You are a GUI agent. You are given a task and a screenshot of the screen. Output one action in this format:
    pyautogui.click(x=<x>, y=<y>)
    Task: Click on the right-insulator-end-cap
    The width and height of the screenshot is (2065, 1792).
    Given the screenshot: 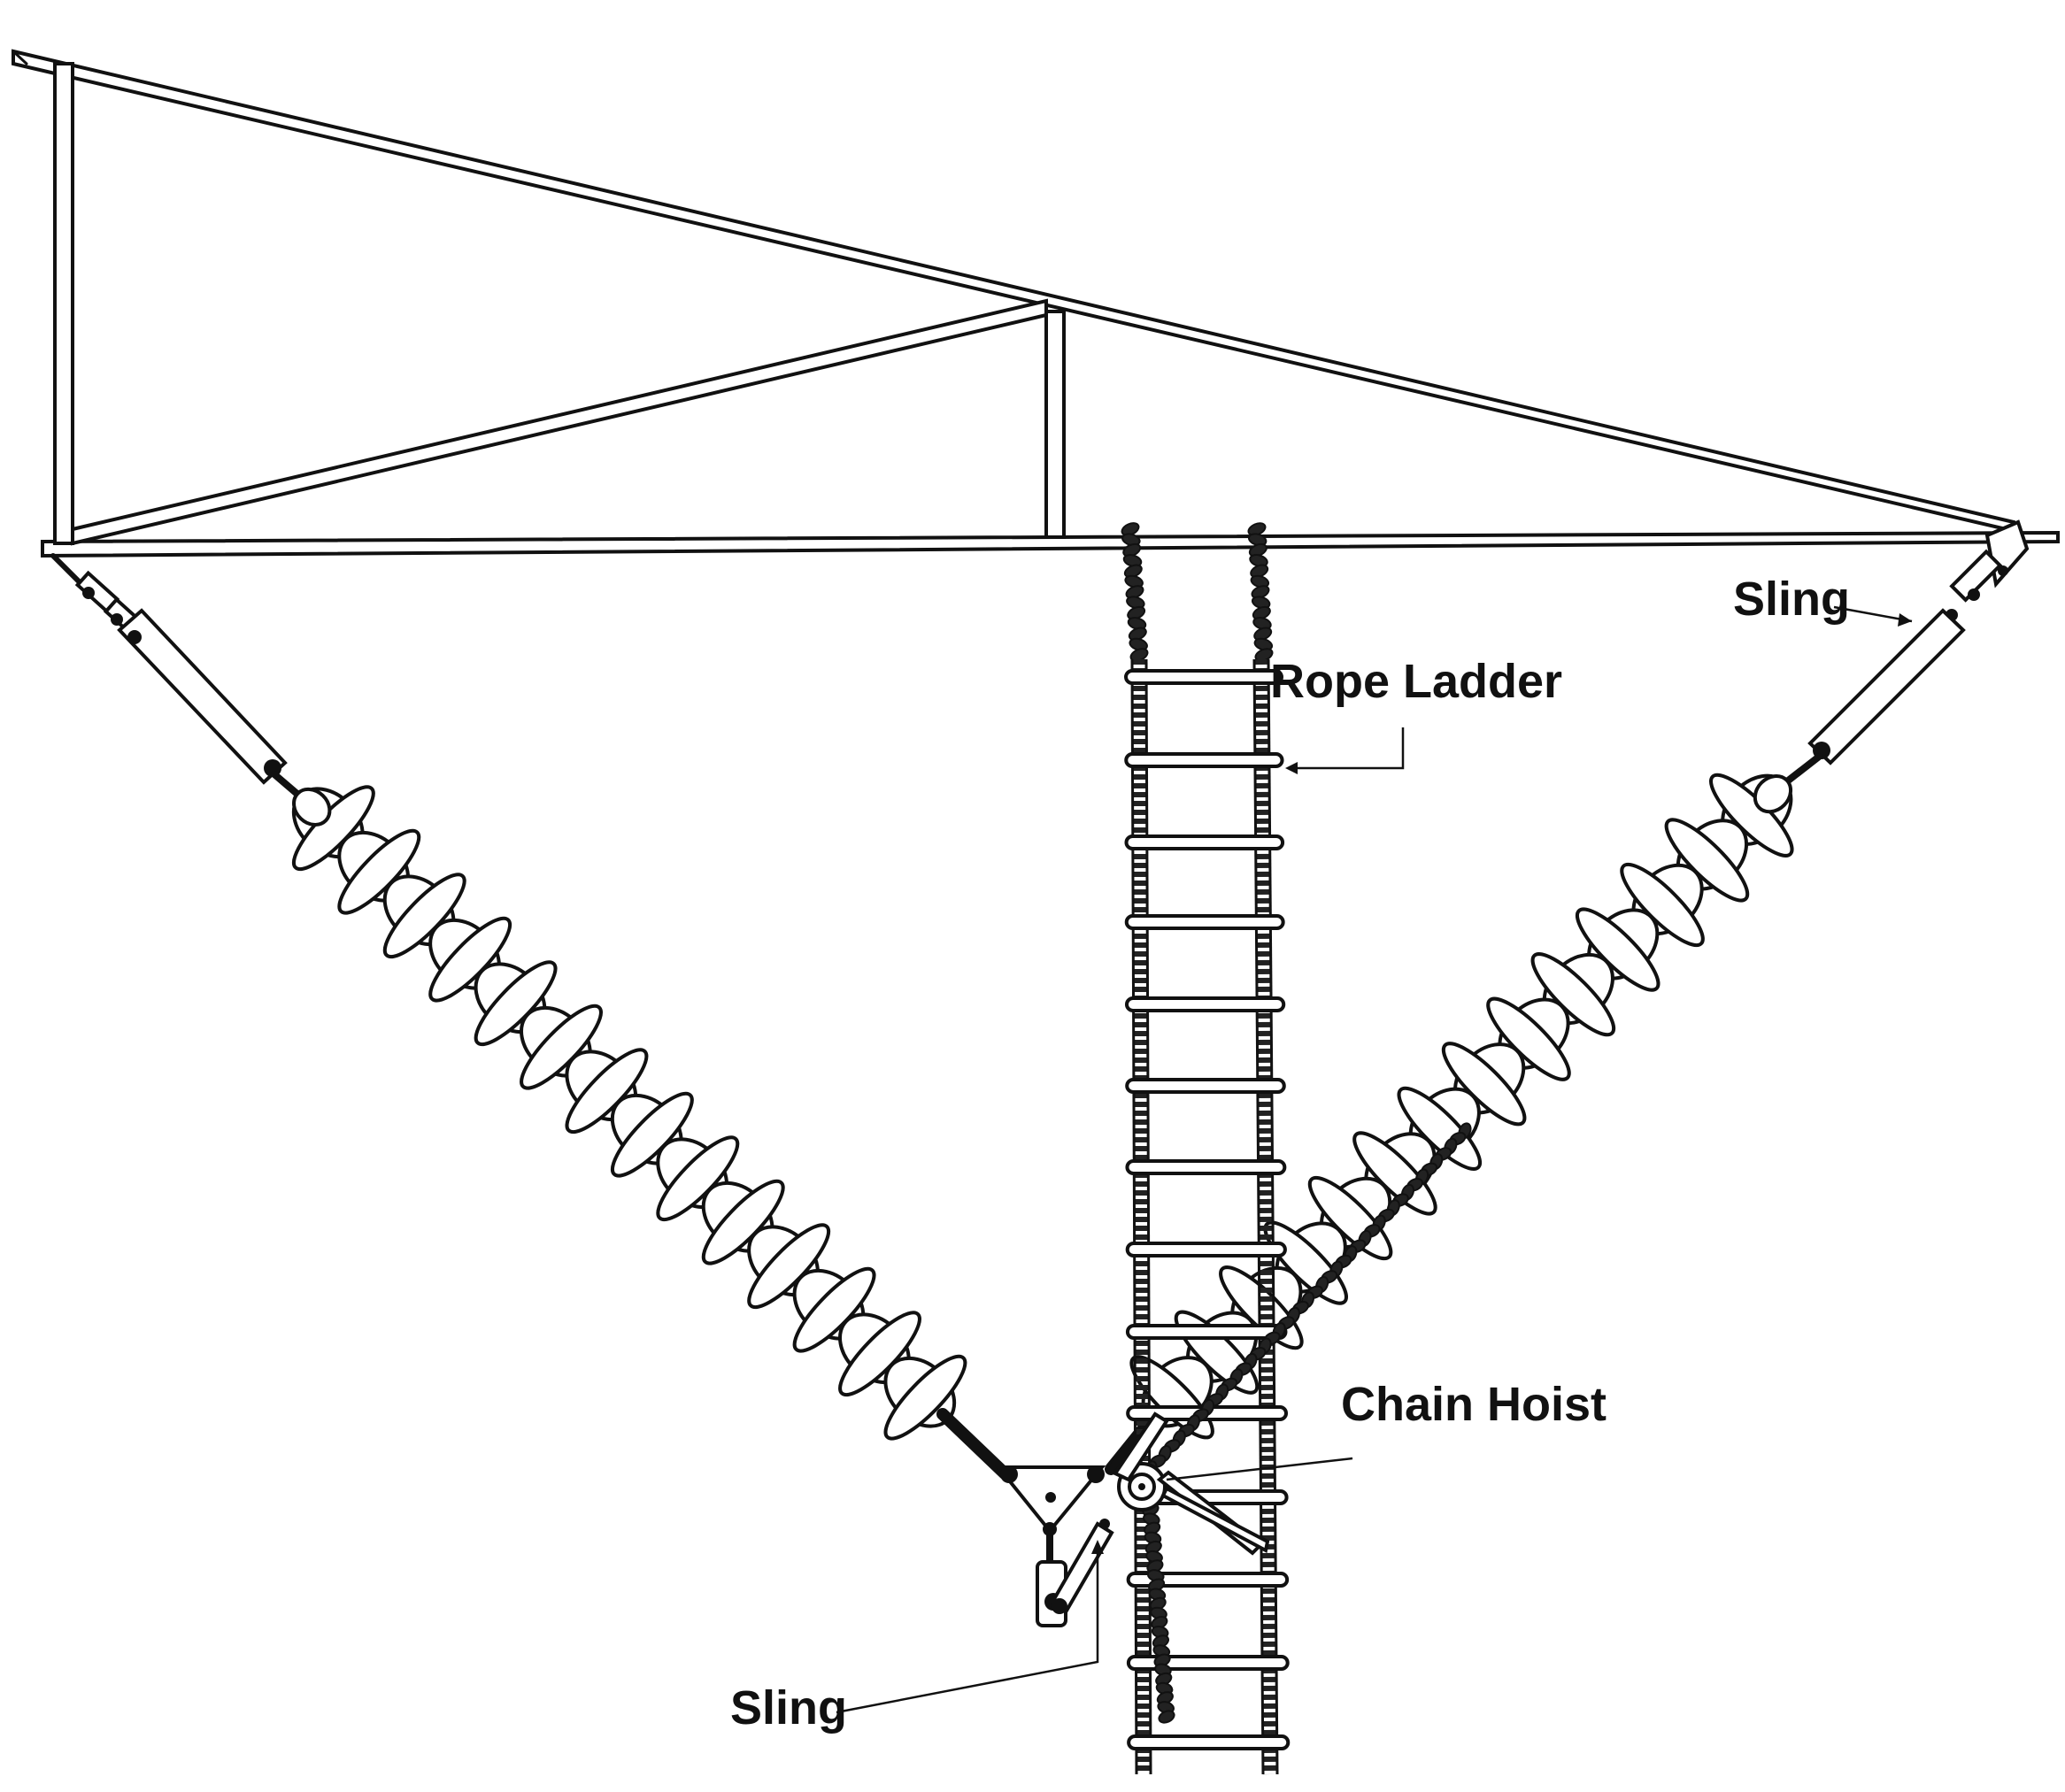 What is the action you would take?
    pyautogui.click(x=1773, y=794)
    